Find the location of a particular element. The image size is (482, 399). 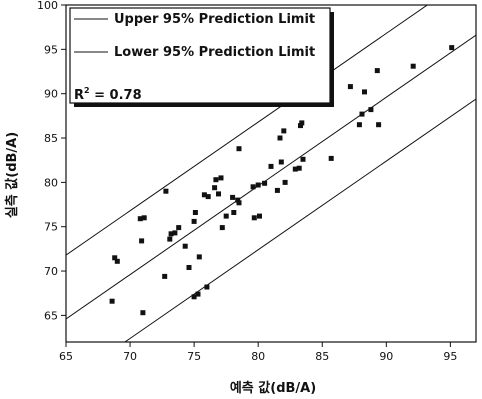

r-squared-superscript: 2 is located at coordinates (87, 90).